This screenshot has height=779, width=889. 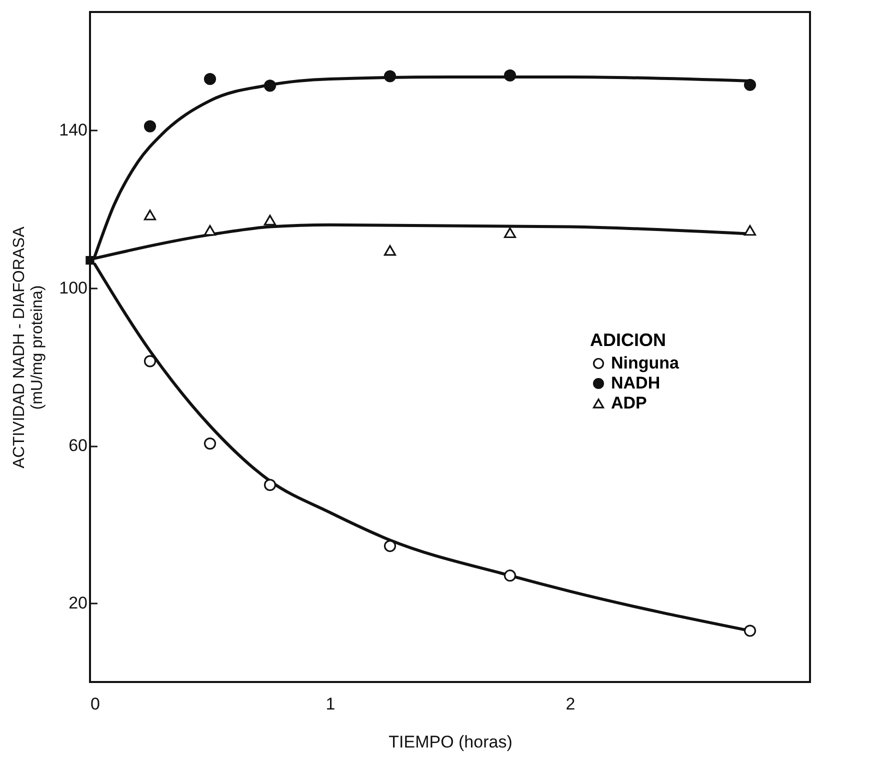 I want to click on y-tick-label: 100, so click(x=73, y=288).